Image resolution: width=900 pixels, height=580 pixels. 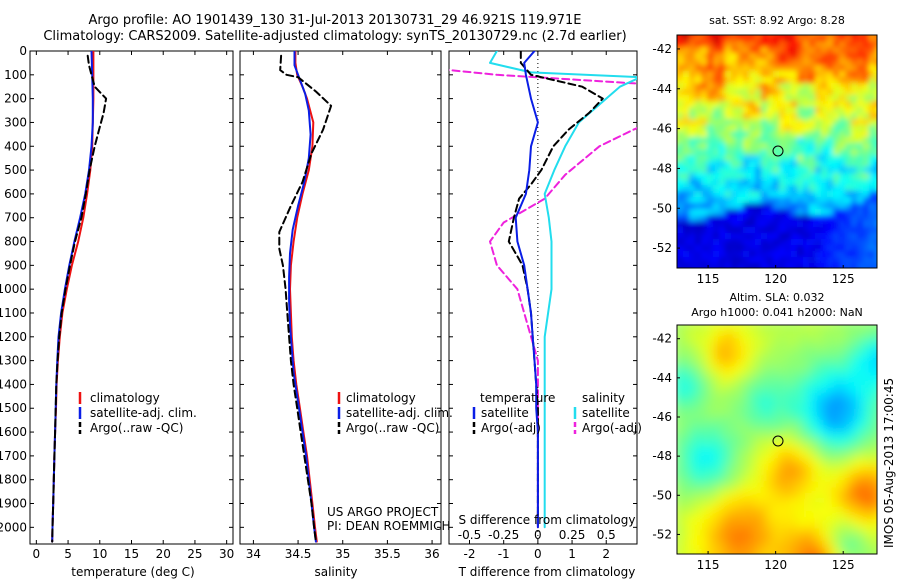 I want to click on temperature-x-tick-label: 25, so click(x=194, y=554).